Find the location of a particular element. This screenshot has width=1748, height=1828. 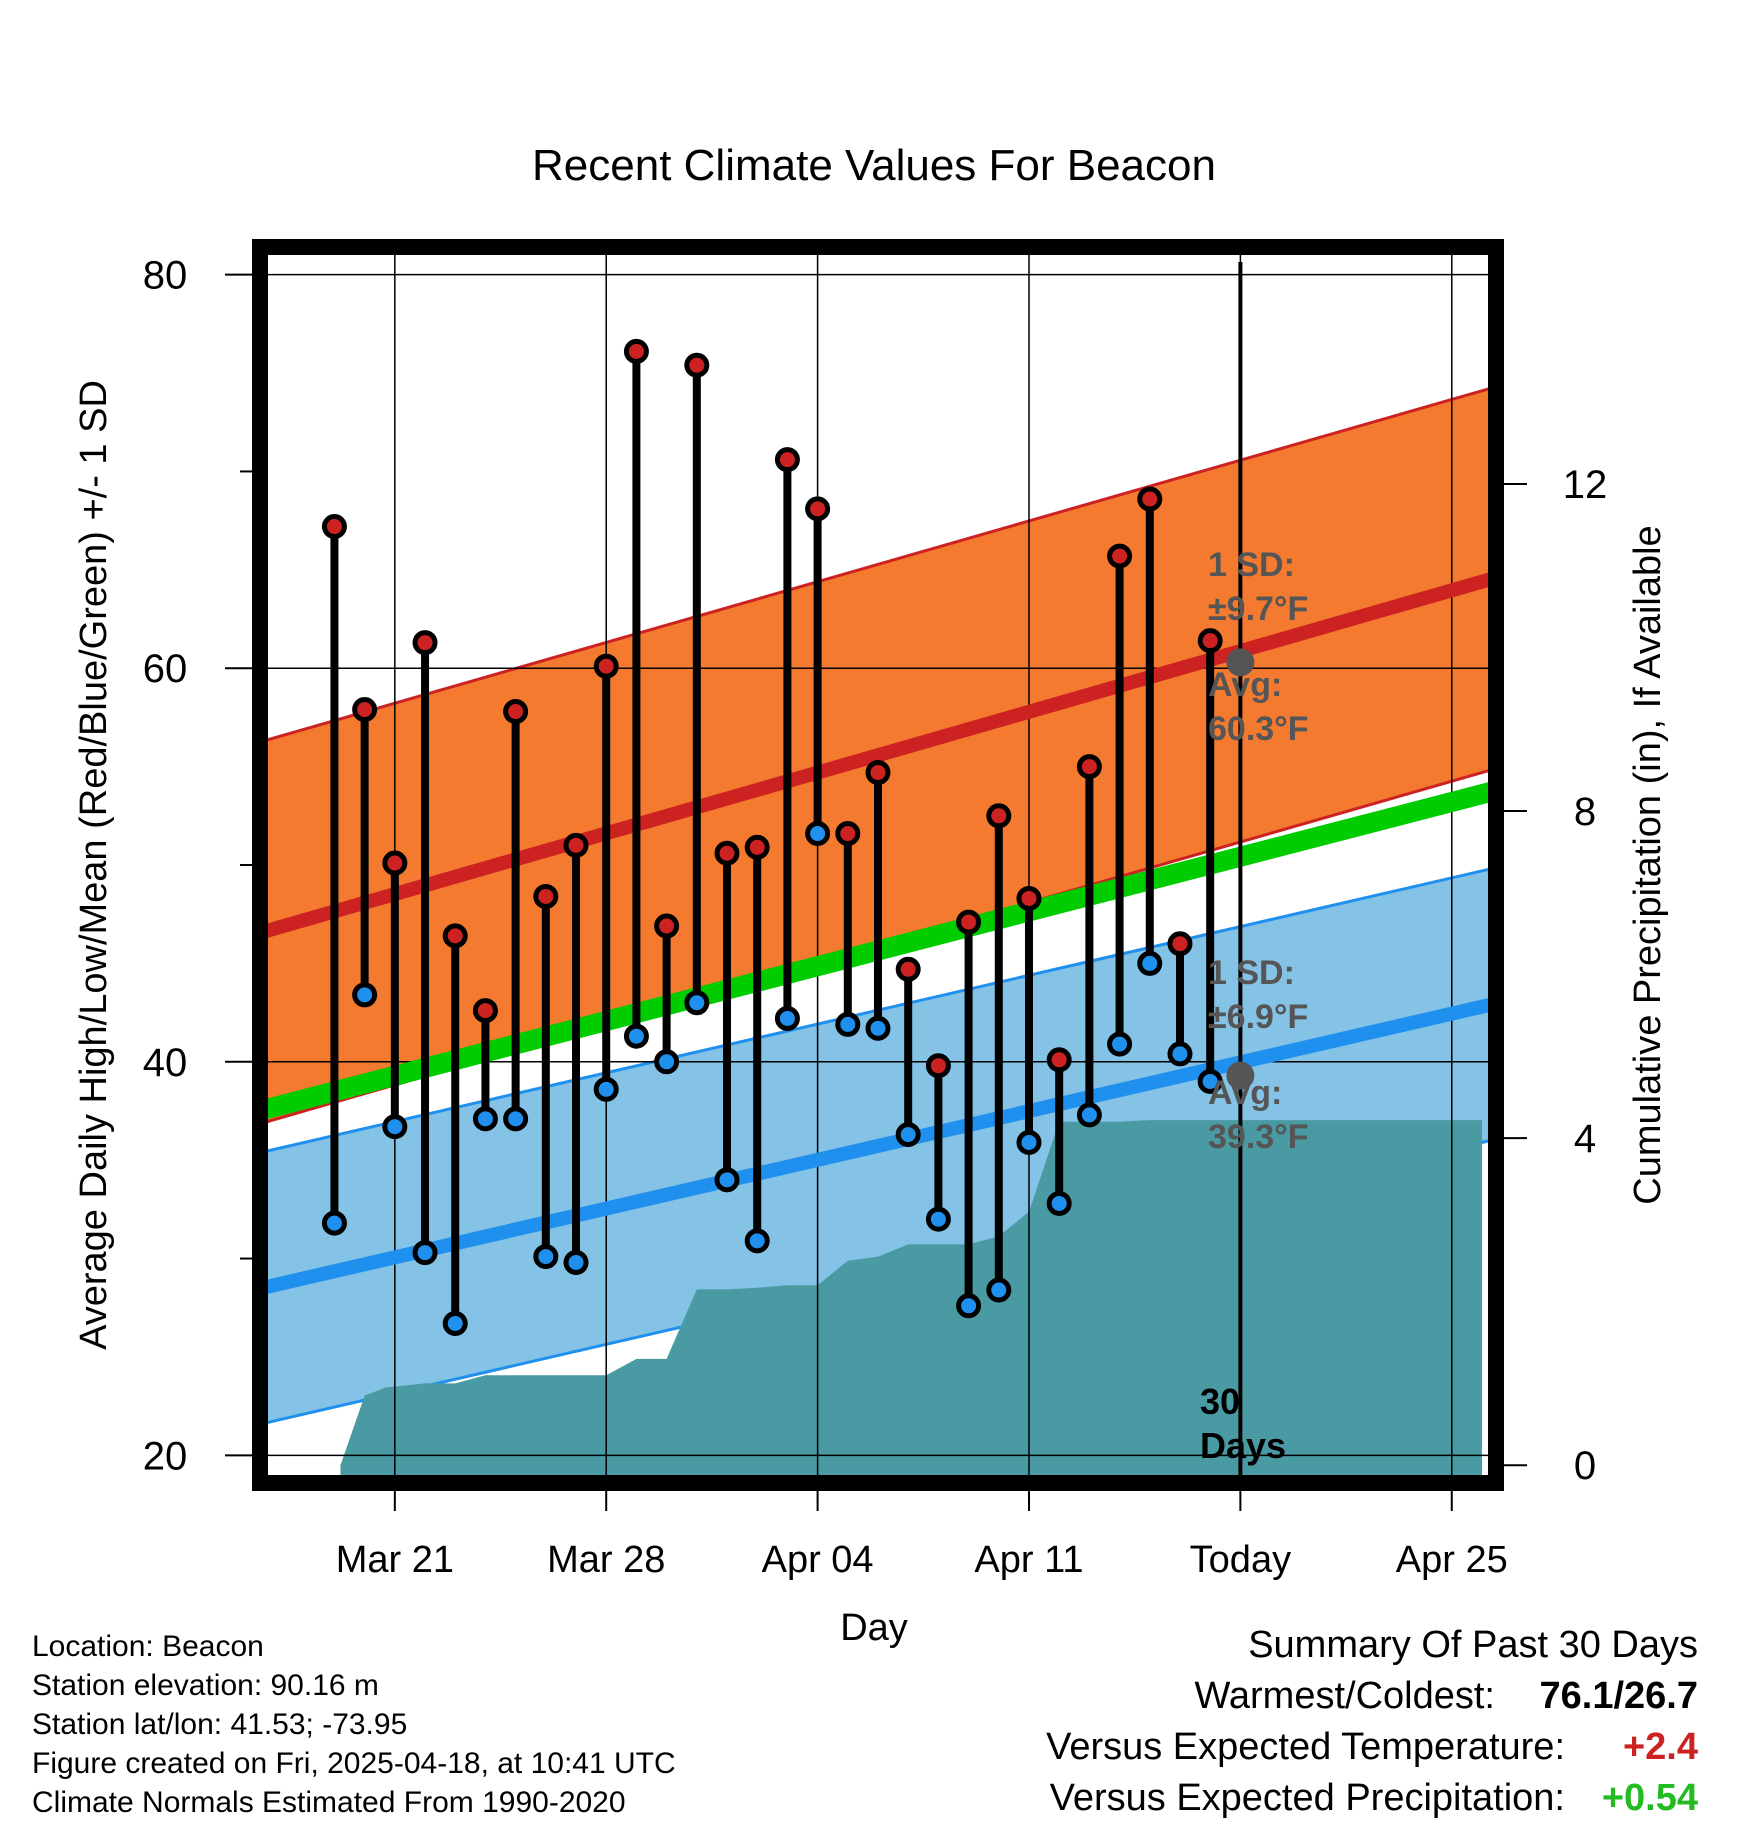

x-tick-label: Apr 11 is located at coordinates (1028, 1560).